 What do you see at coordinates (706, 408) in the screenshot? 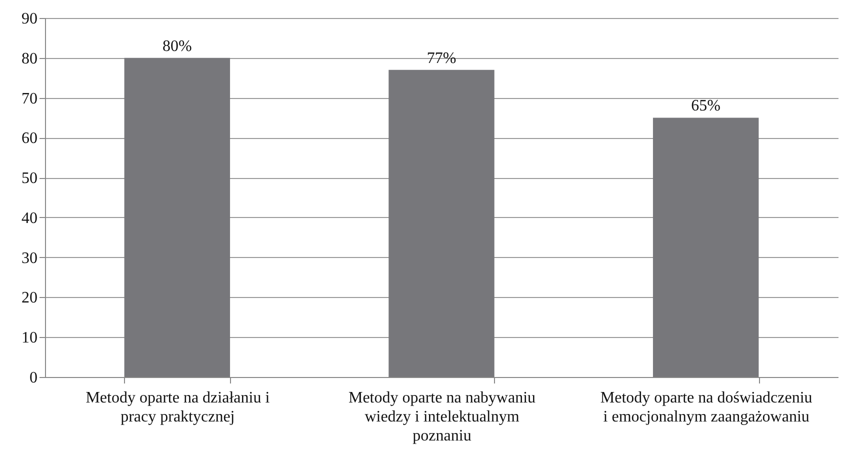
I see `x-tick-label: Metody oparte na doświadczeniu i emocjonalnym zaangażowaniu` at bounding box center [706, 408].